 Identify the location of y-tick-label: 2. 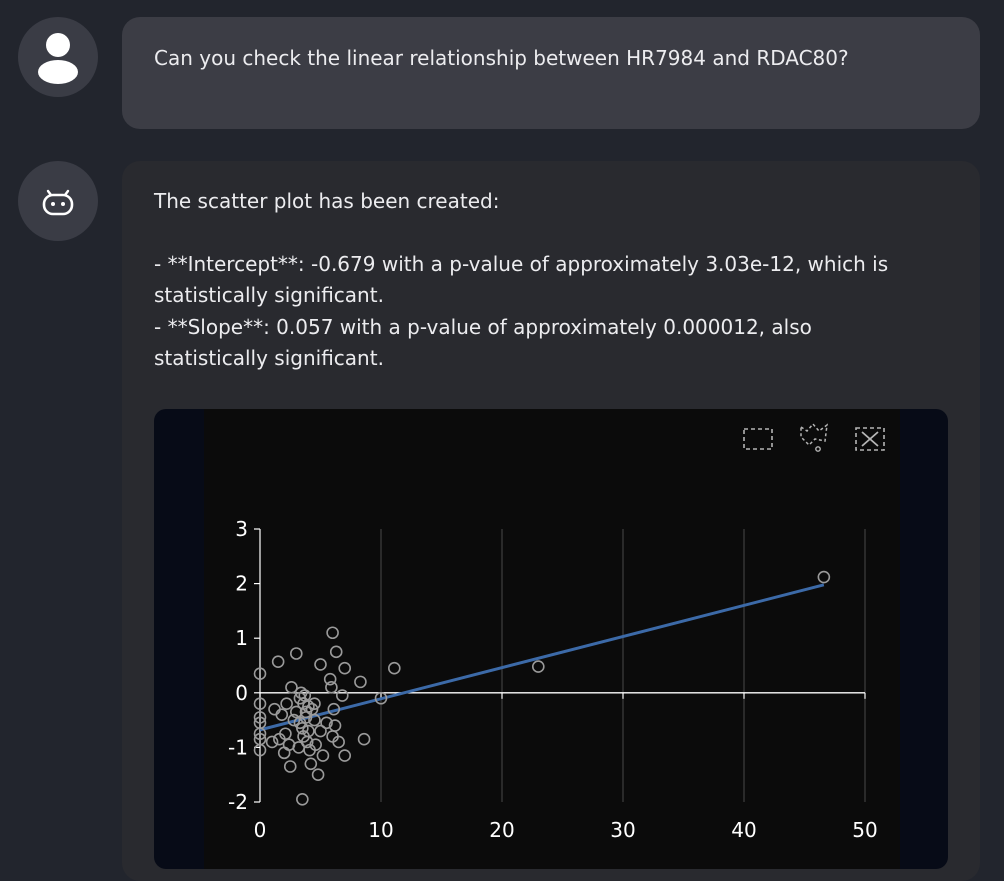
(241, 584).